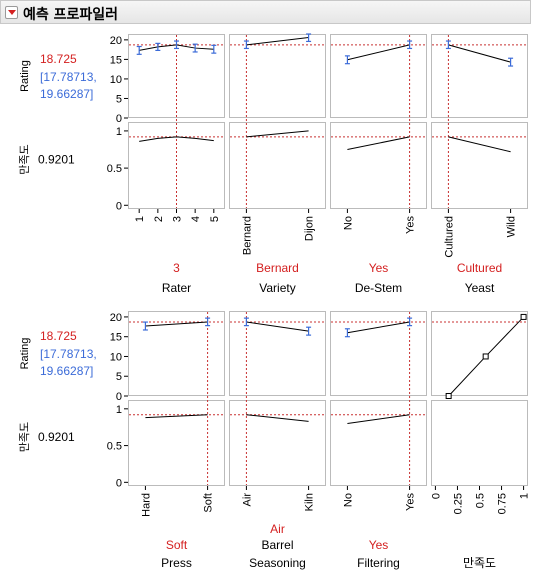 The image size is (533, 578). I want to click on x-tick-label: Dijon, so click(310, 228).